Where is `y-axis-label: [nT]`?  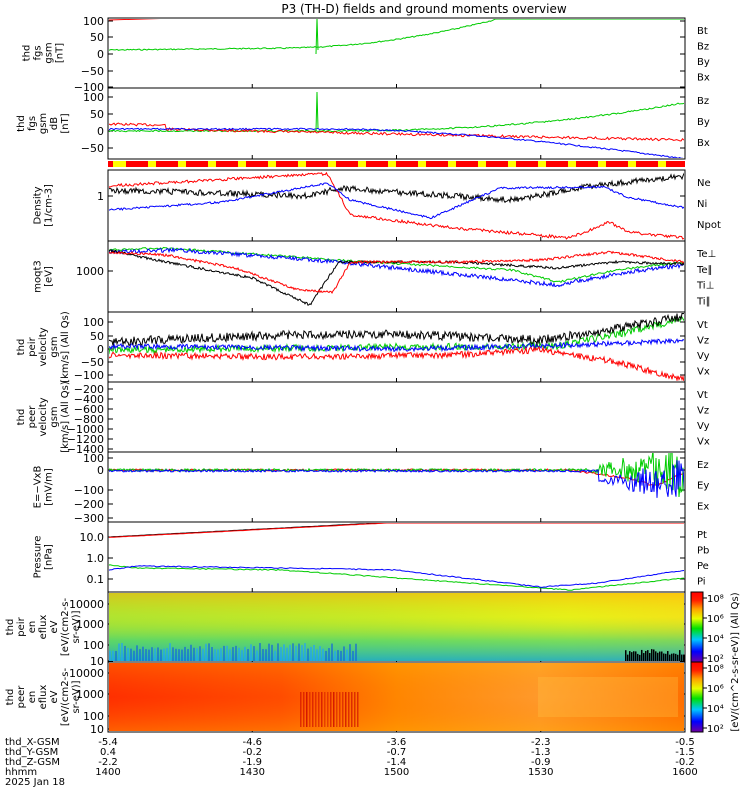 y-axis-label: [nT] is located at coordinates (60, 53).